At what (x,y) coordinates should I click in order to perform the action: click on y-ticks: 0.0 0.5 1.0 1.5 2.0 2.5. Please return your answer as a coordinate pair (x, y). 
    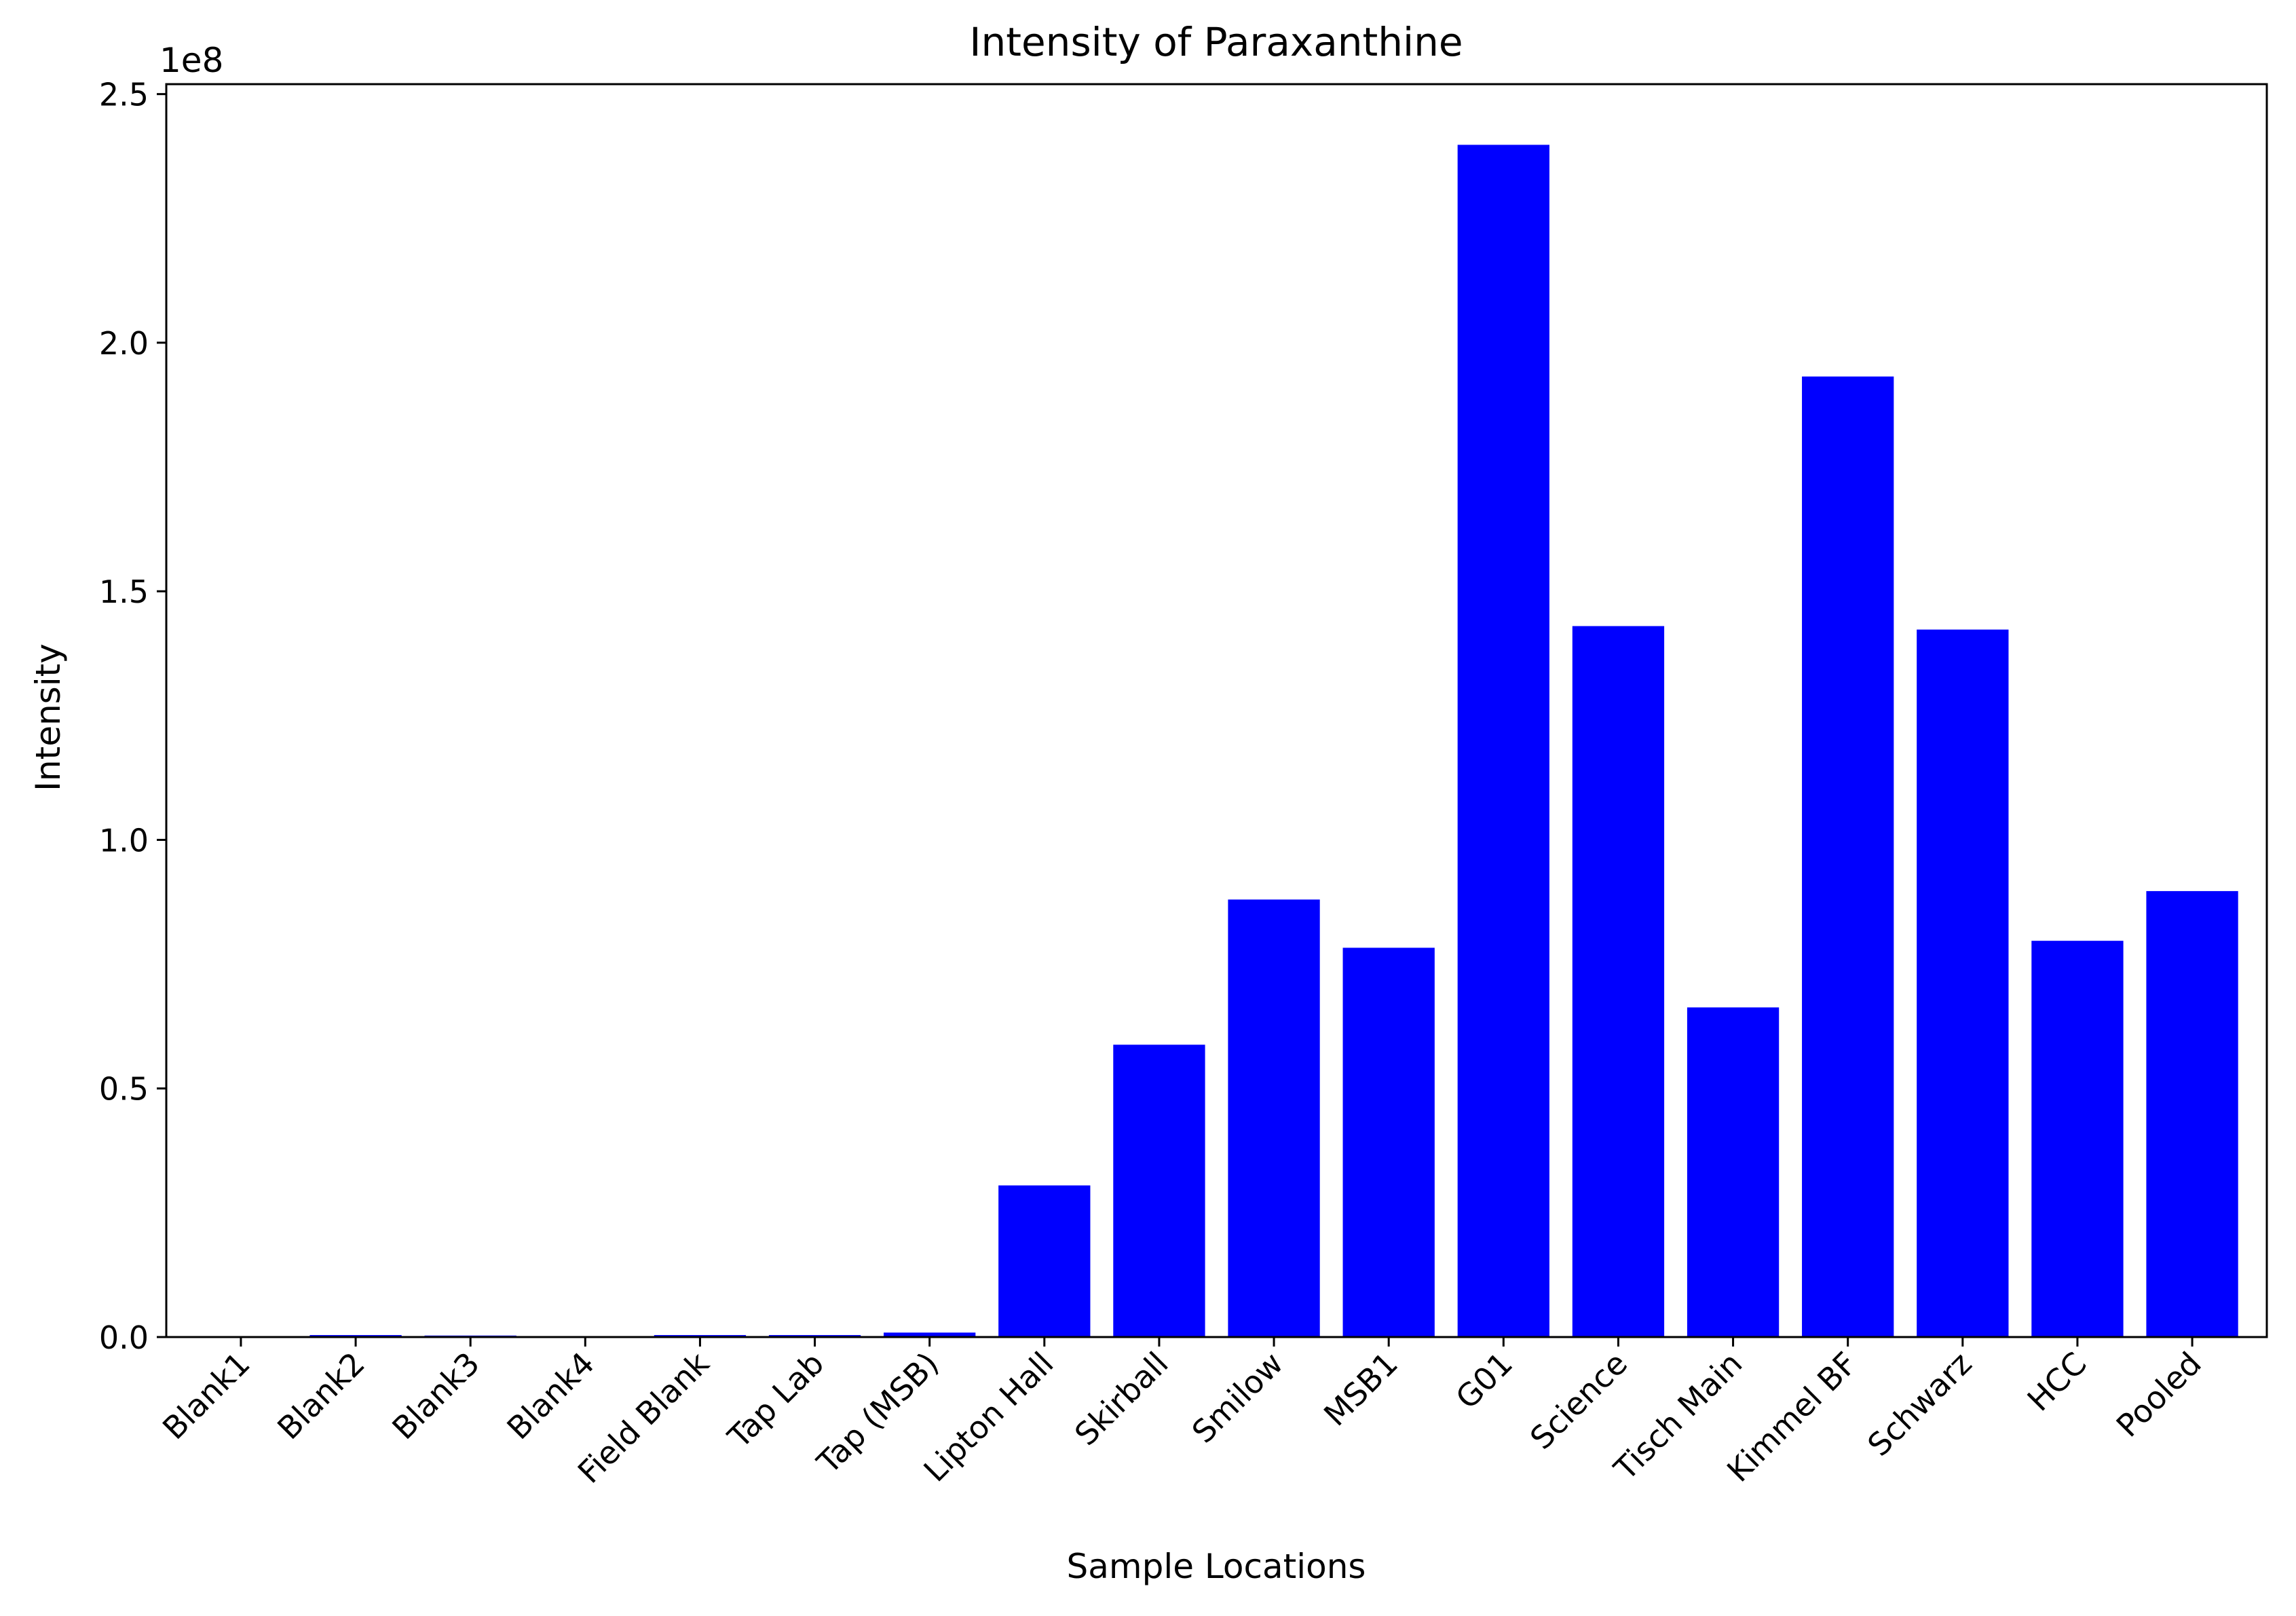
    Looking at the image, I should click on (132, 716).